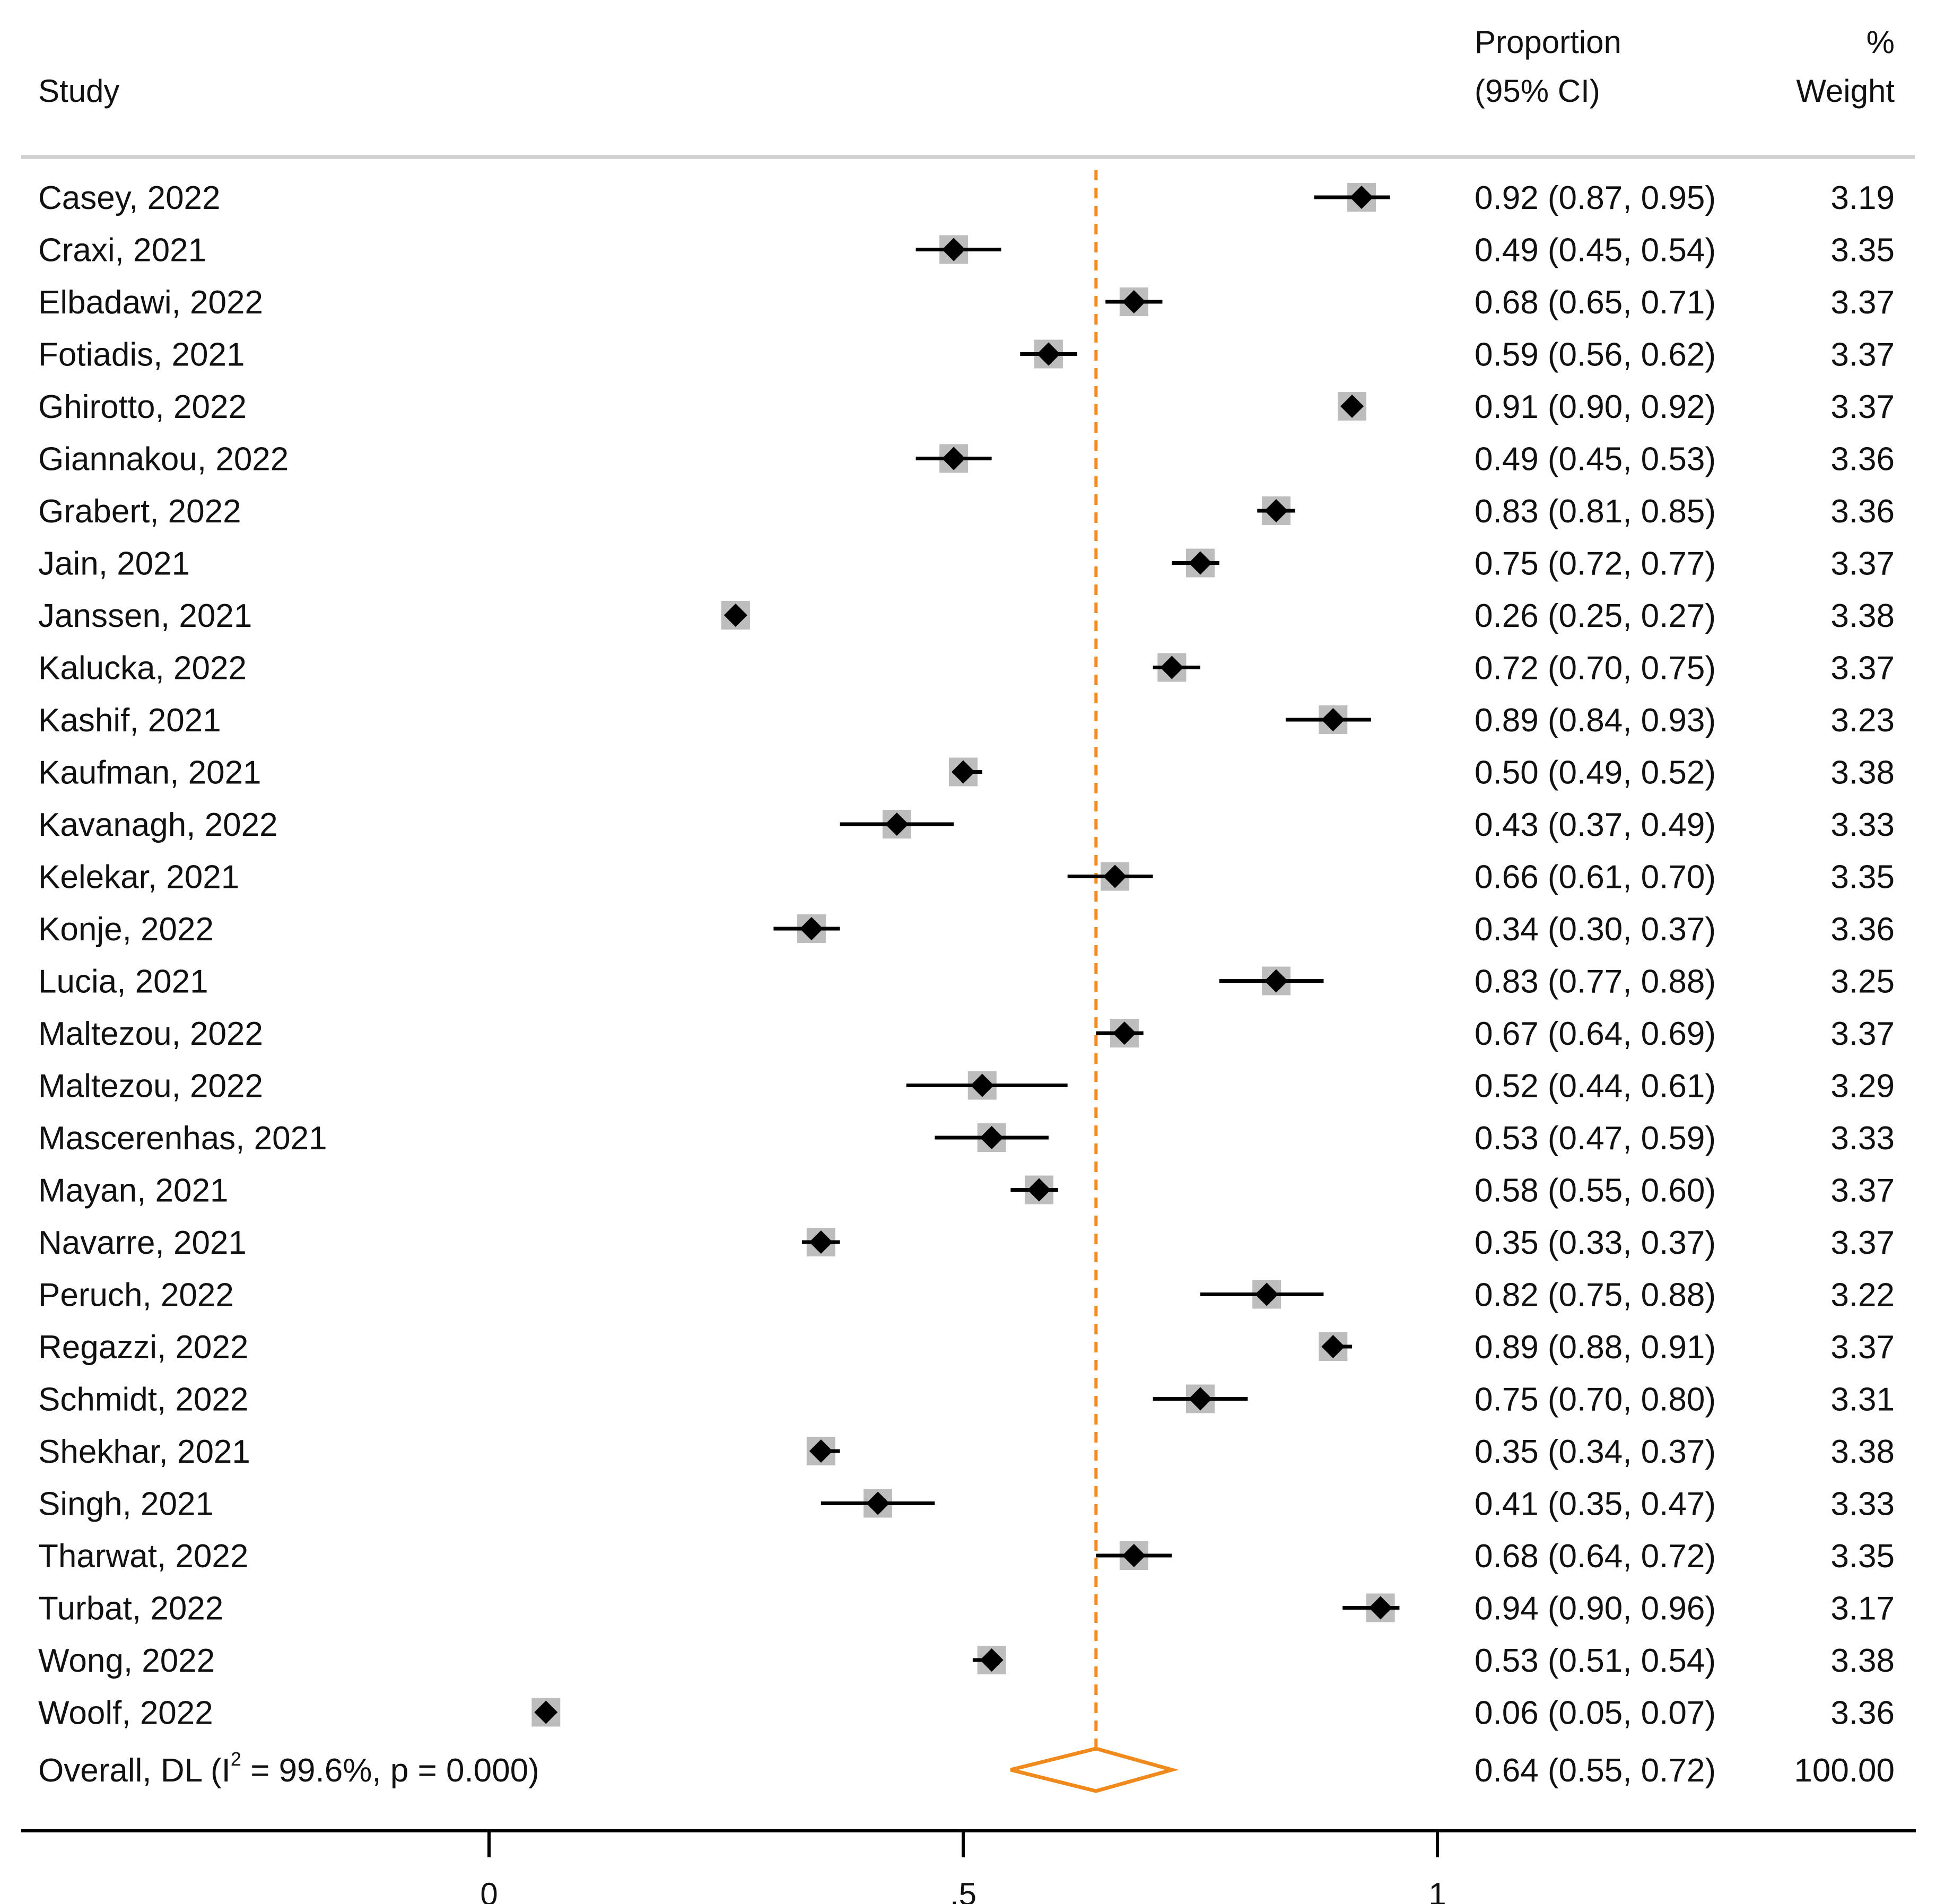 The image size is (1936, 1904). What do you see at coordinates (129, 720) in the screenshot?
I see `study-label: Kashif, 2021` at bounding box center [129, 720].